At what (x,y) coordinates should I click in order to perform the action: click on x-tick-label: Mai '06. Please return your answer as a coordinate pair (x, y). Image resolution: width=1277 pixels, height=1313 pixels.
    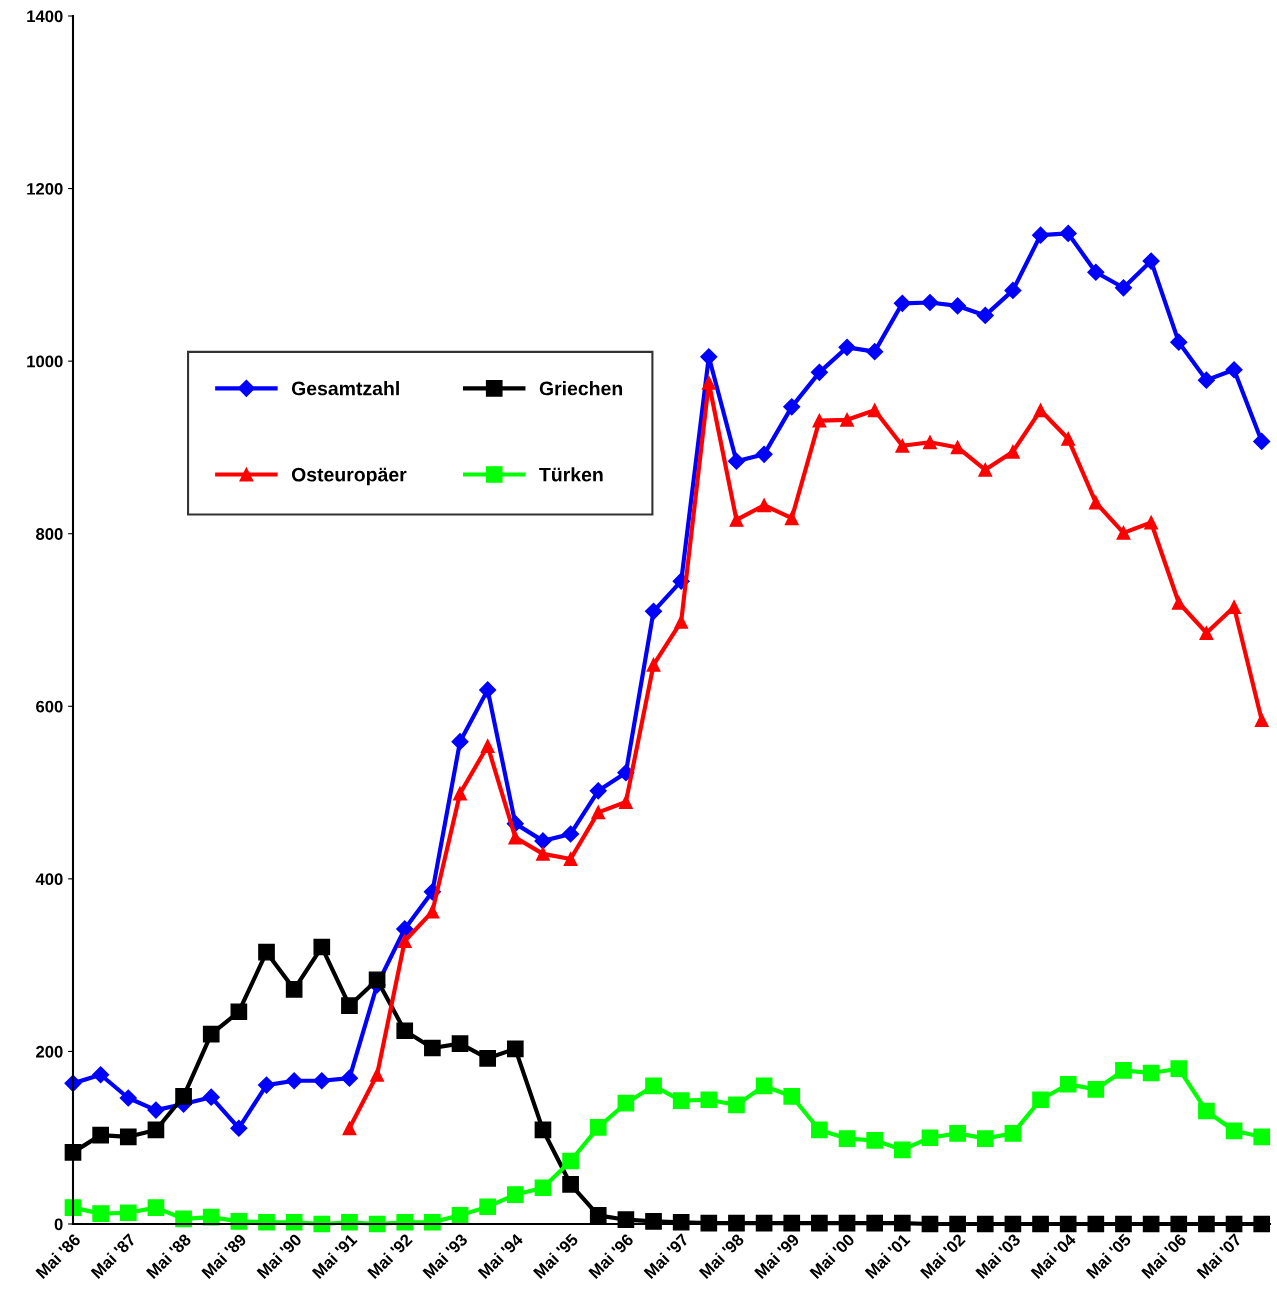
    Looking at the image, I should click on (1164, 1256).